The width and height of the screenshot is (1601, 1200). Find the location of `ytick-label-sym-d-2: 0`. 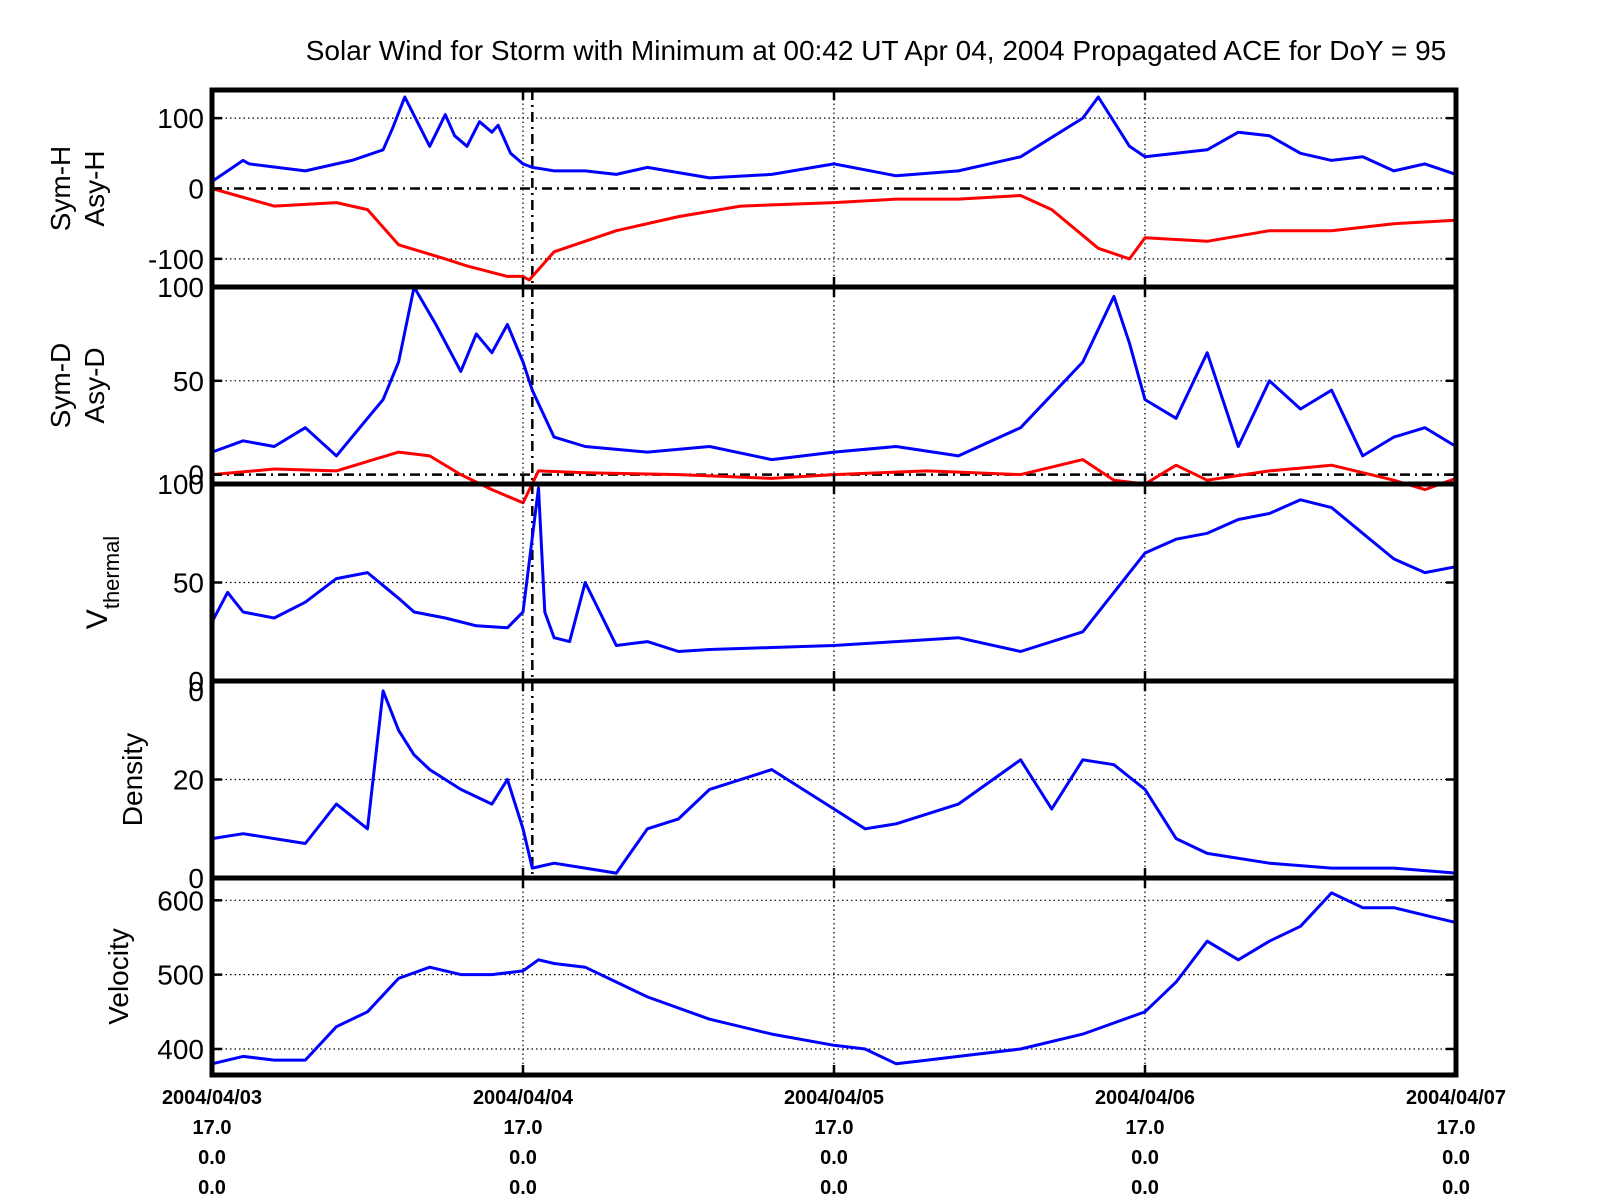

ytick-label-sym-d-2: 0 is located at coordinates (196, 475).